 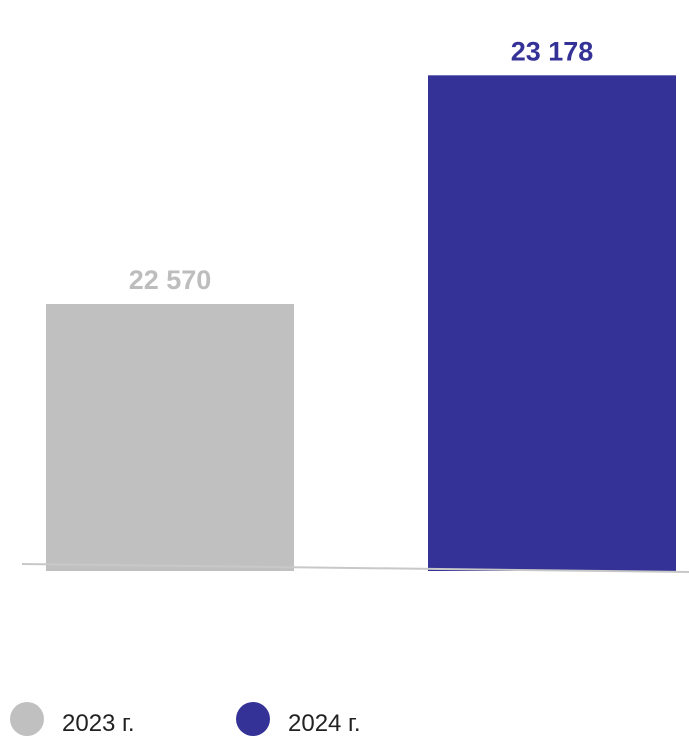 I want to click on legend-item-2024: 2024 г., so click(x=298, y=719).